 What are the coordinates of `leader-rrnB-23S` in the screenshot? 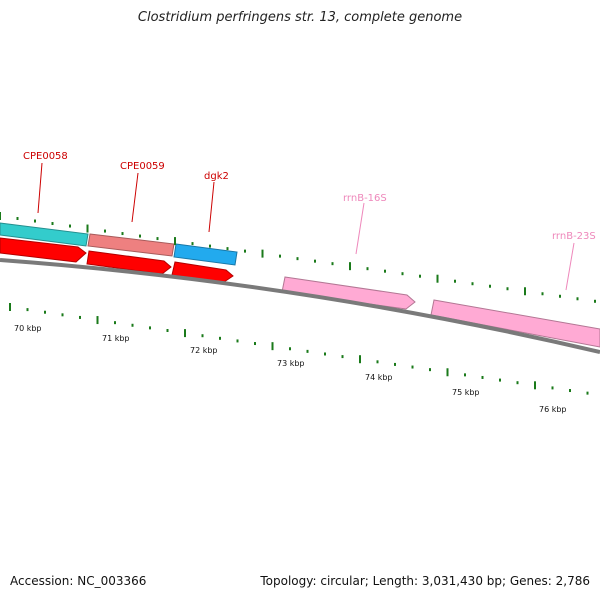 It's located at (570, 266).